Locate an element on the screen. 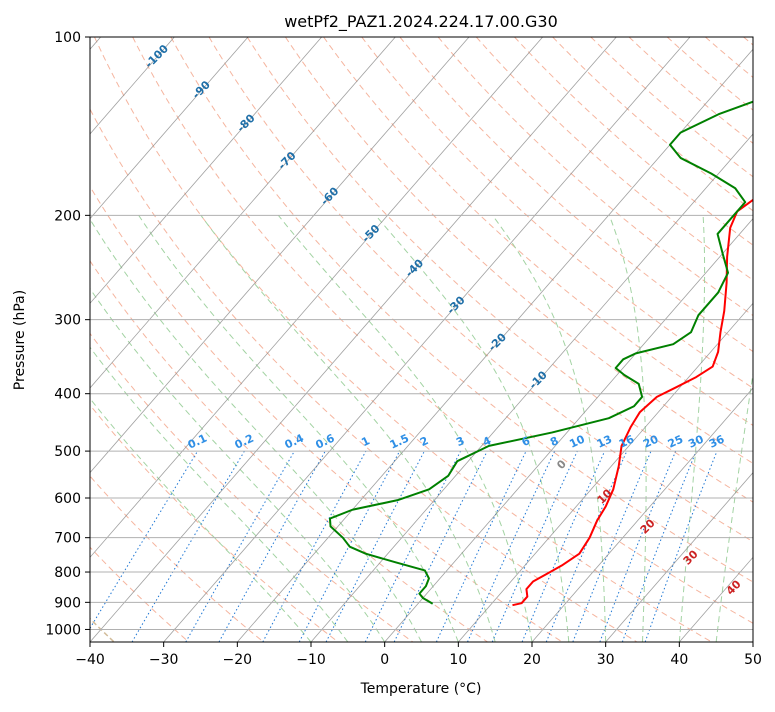 Image resolution: width=775 pixels, height=712 pixels. mixing-ratio-label: 13 is located at coordinates (604, 442).